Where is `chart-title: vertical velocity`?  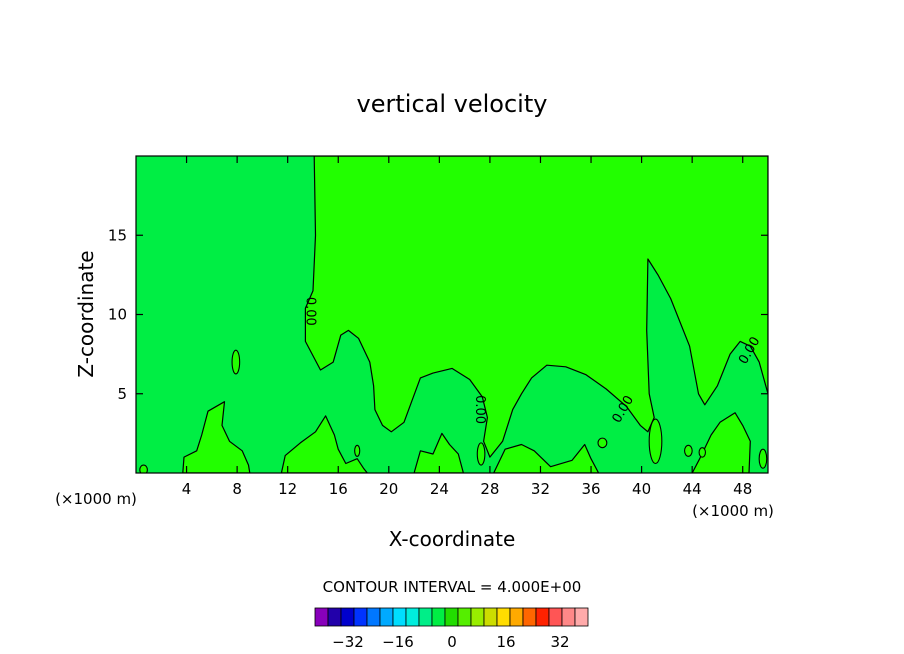 chart-title: vertical velocity is located at coordinates (452, 104).